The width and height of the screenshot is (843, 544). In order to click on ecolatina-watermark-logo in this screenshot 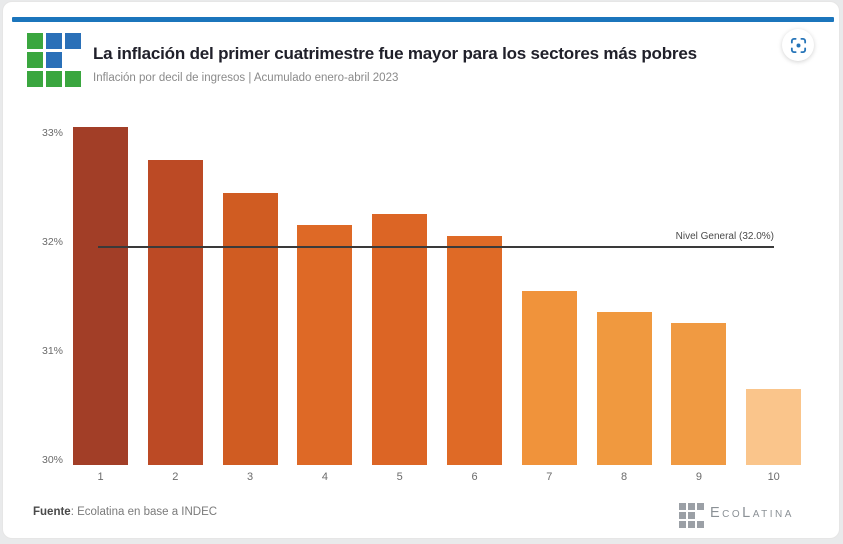, I will do `click(691, 515)`.